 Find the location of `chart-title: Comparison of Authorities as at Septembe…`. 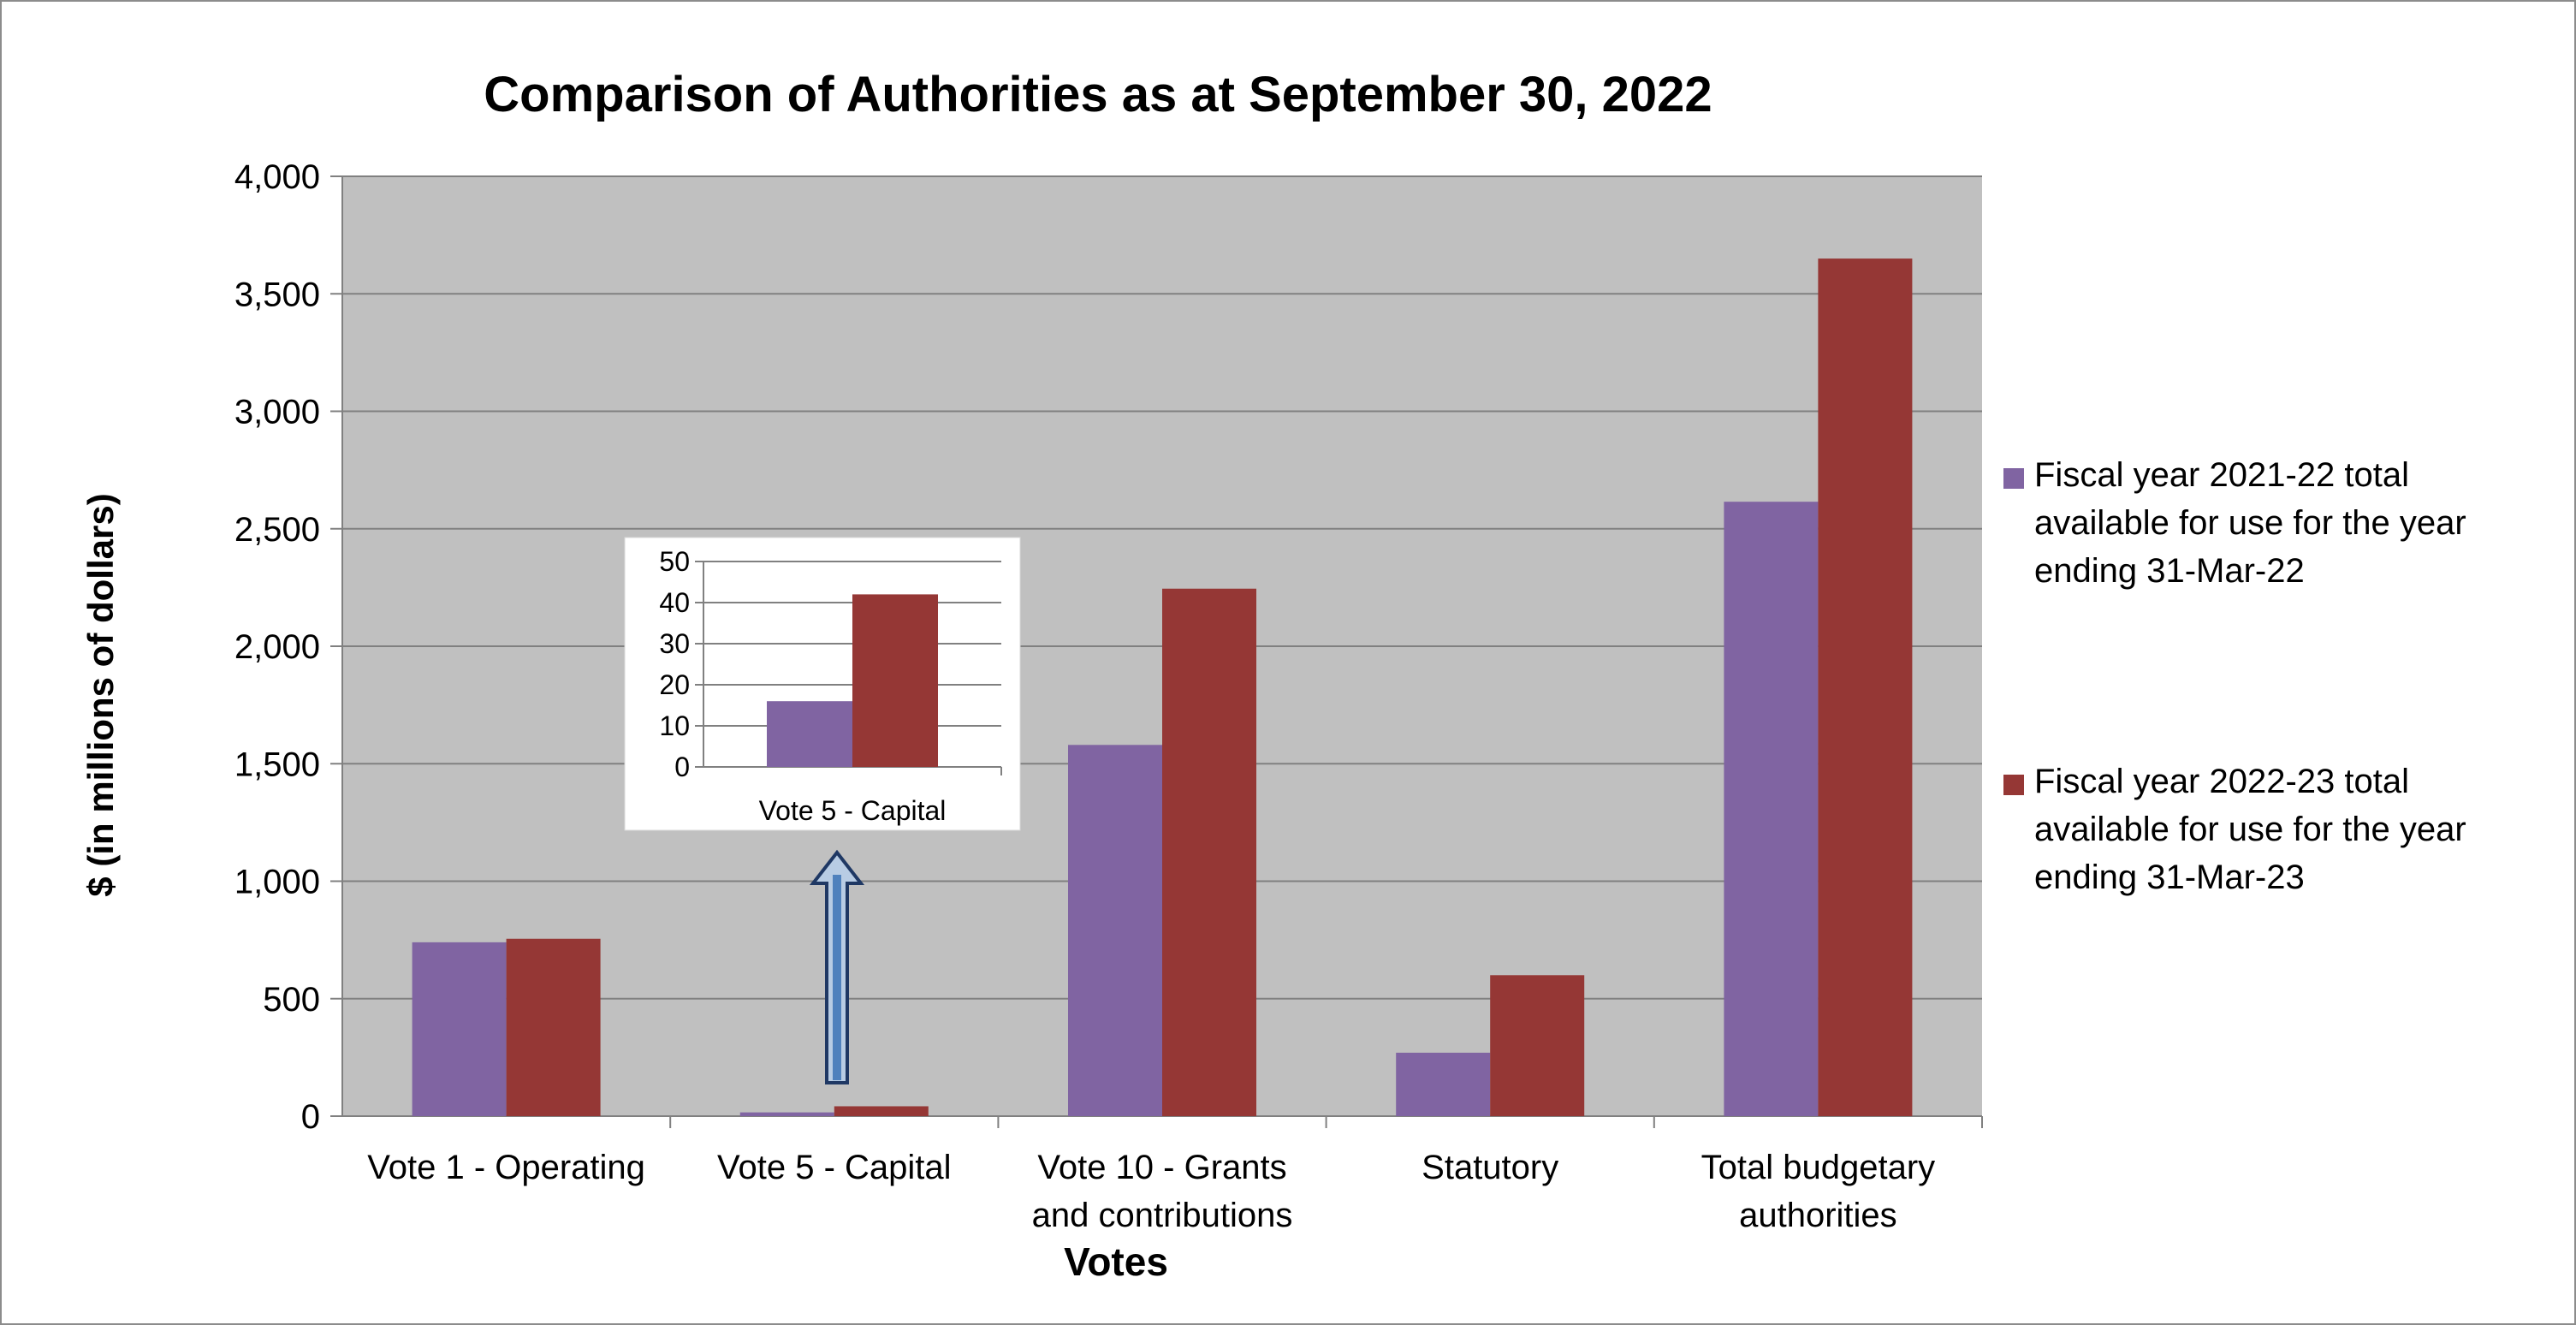

chart-title: Comparison of Authorities as at Septembe… is located at coordinates (1098, 94).